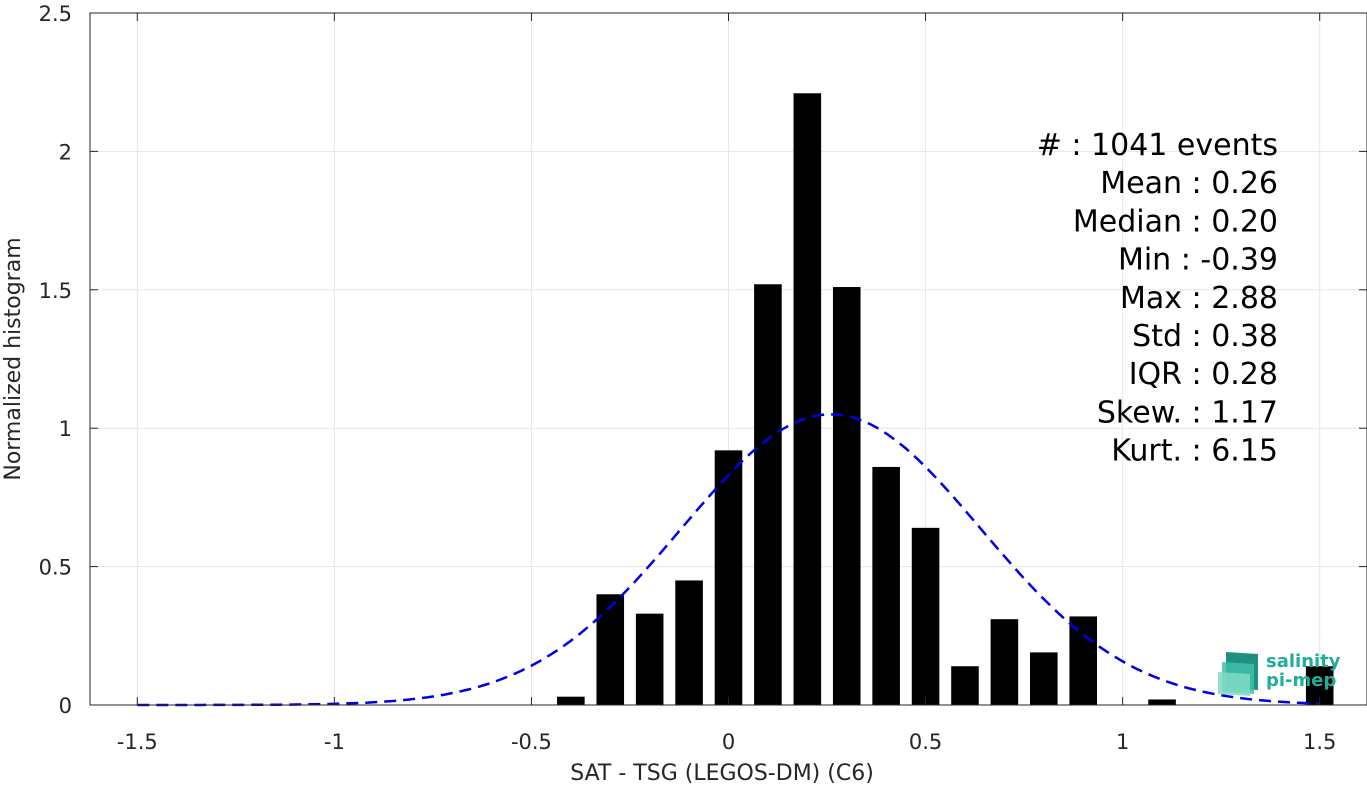 The height and width of the screenshot is (785, 1367). Describe the element at coordinates (65, 706) in the screenshot. I see `y-tick-label: 0` at that location.